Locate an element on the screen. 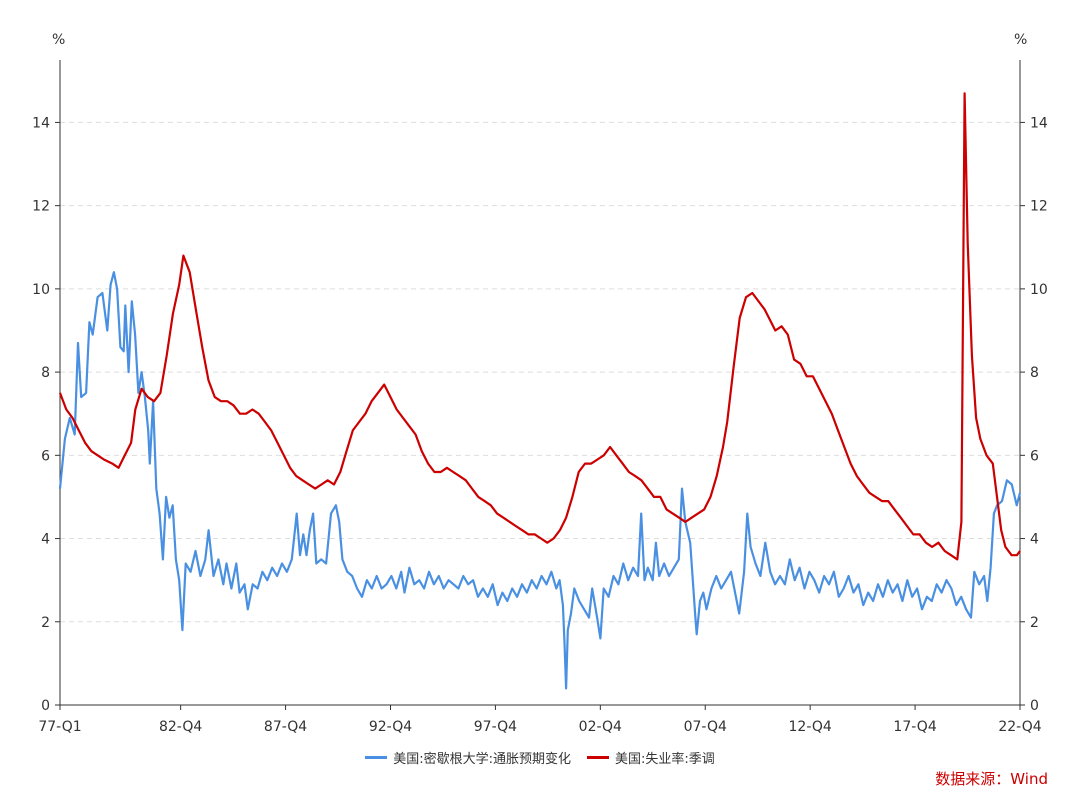 This screenshot has width=1080, height=801. y-tick-label-right: 12 is located at coordinates (1039, 207).